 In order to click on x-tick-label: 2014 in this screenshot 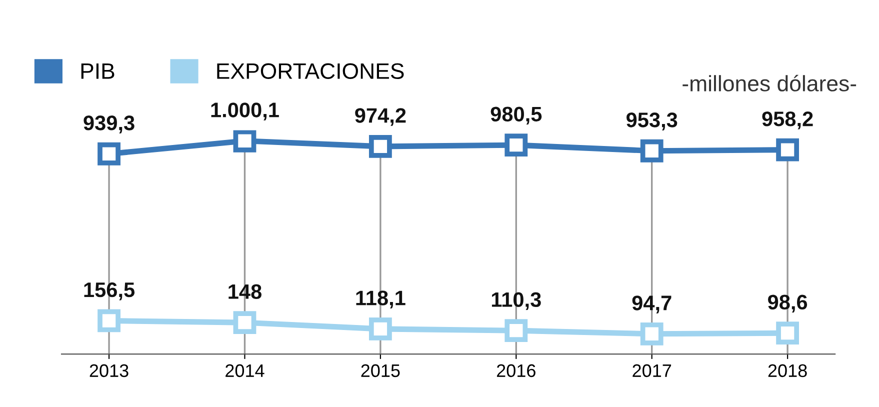, I will do `click(245, 371)`.